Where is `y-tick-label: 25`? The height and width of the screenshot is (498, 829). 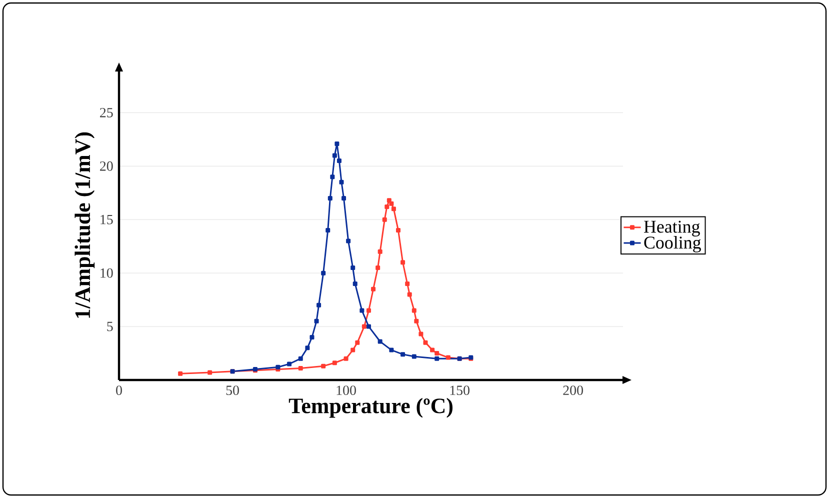
y-tick-label: 25 is located at coordinates (106, 113).